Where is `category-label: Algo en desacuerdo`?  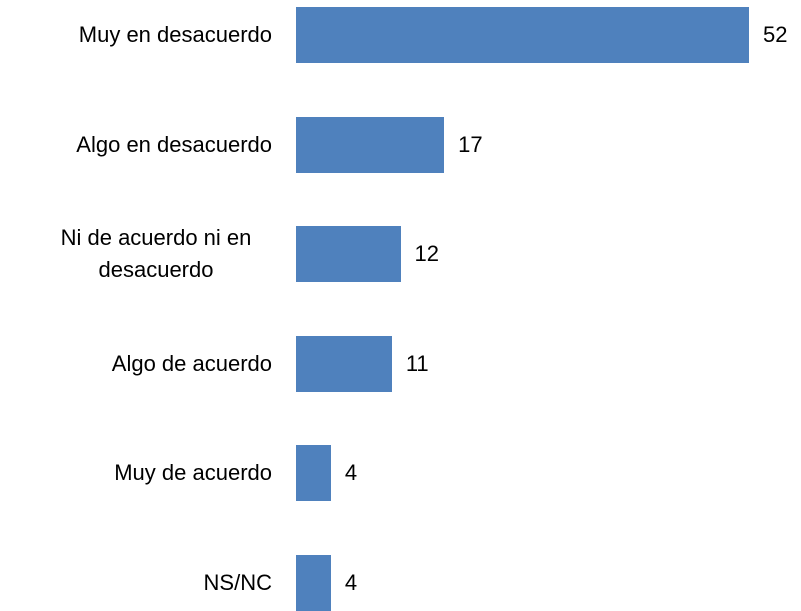 category-label: Algo en desacuerdo is located at coordinates (146, 145).